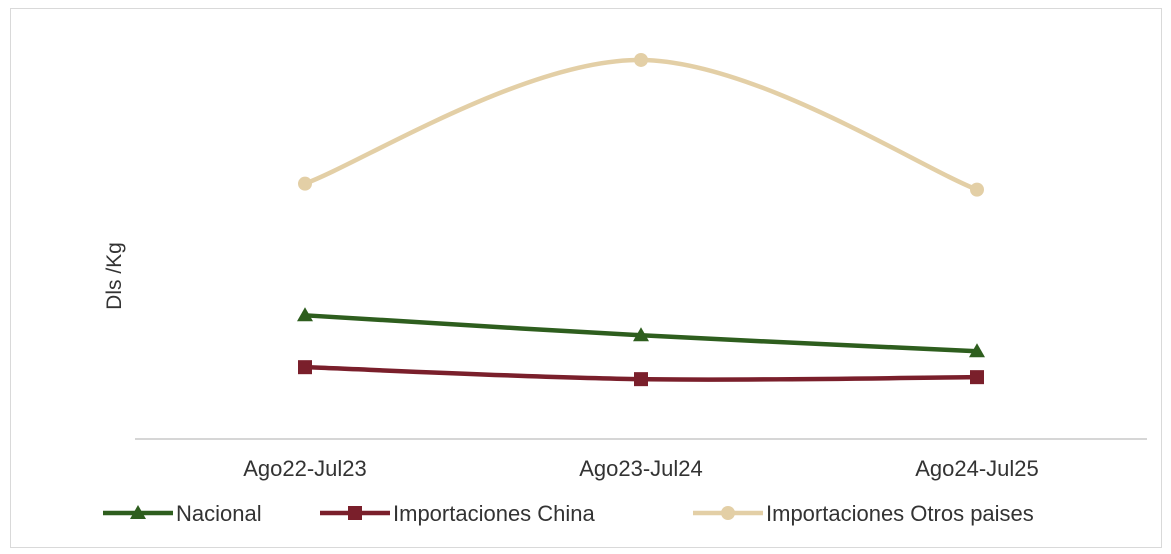 The width and height of the screenshot is (1171, 554). Describe the element at coordinates (977, 468) in the screenshot. I see `x-tick-label: Ago24-Jul25` at that location.